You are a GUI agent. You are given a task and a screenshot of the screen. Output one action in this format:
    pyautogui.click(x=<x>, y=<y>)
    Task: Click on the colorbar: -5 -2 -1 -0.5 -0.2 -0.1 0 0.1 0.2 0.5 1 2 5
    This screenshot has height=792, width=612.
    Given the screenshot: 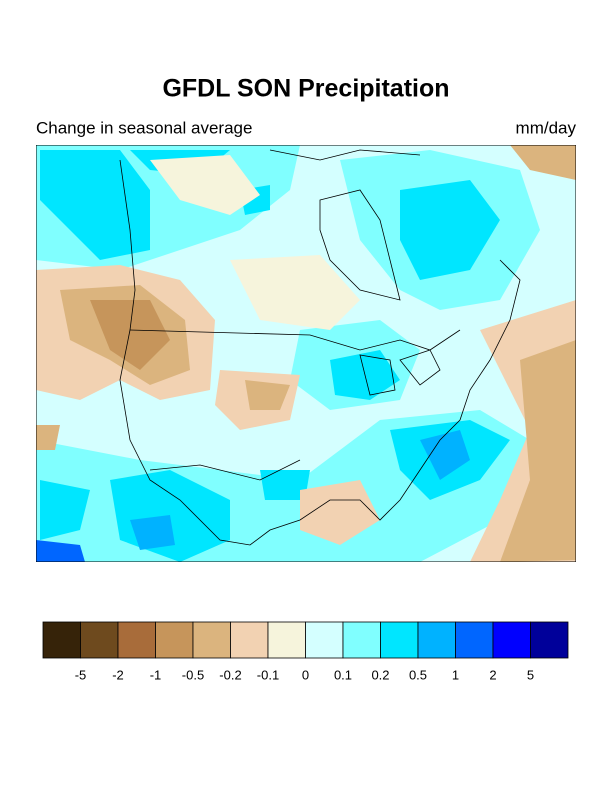 What is the action you would take?
    pyautogui.click(x=305, y=651)
    